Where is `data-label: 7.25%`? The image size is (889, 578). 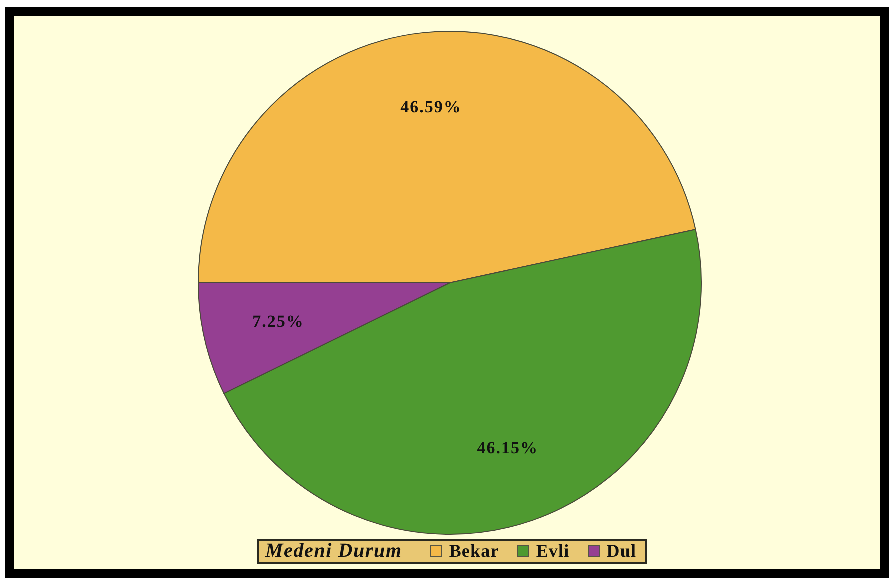
data-label: 7.25% is located at coordinates (278, 322).